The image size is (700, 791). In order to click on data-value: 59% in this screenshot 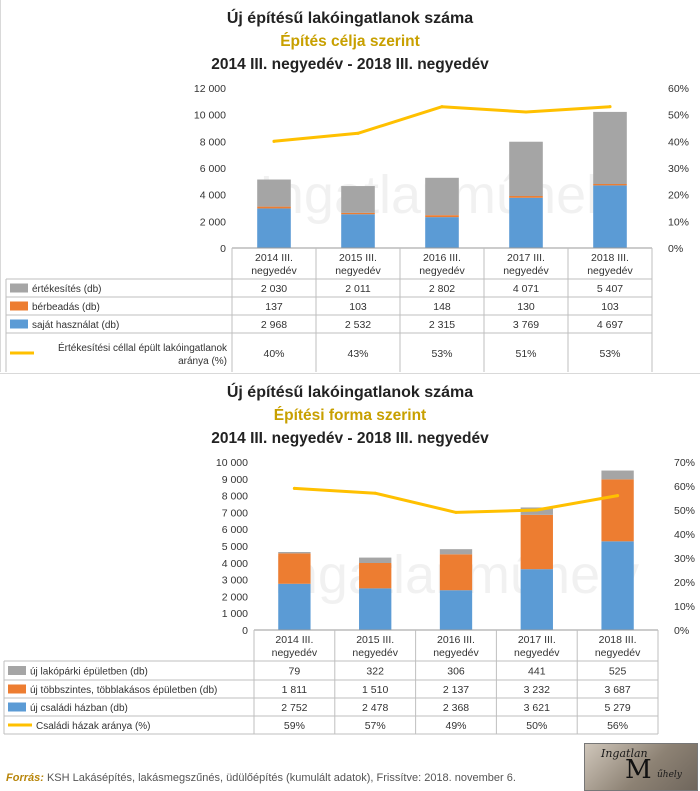, I will do `click(294, 726)`.